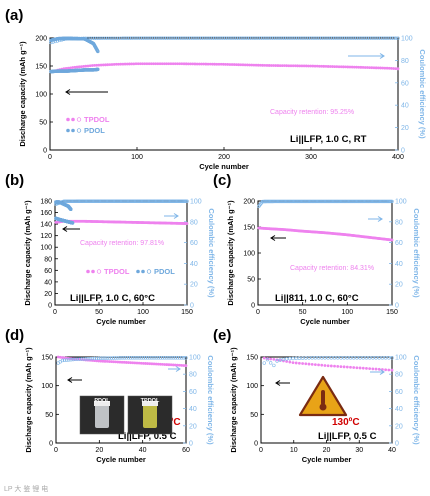  I want to click on test-condition: Li||811, 1.0 C, 60°C, so click(317, 298).